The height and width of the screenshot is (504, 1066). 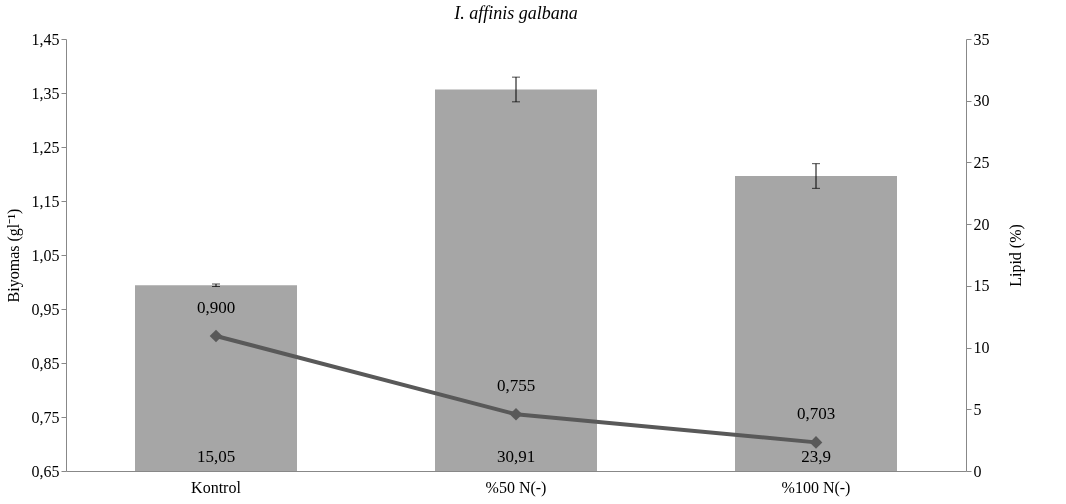 What do you see at coordinates (45, 471) in the screenshot?
I see `y-tick-label: 0,65` at bounding box center [45, 471].